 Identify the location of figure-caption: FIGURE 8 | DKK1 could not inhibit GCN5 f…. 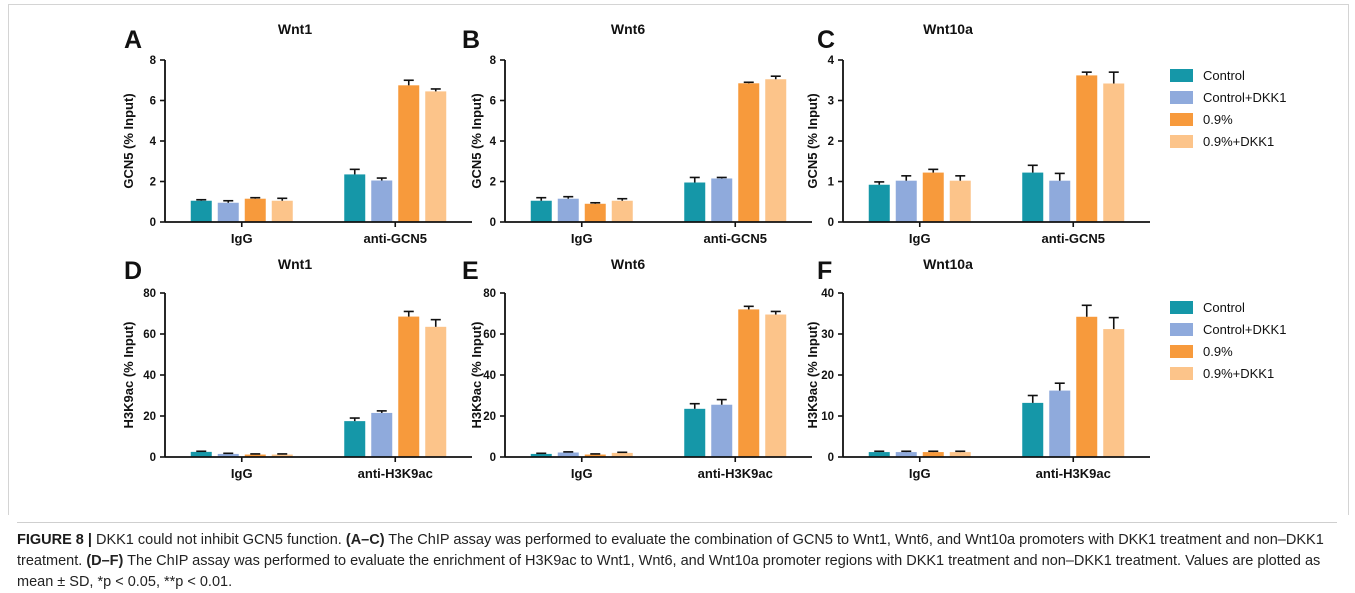
(677, 557).